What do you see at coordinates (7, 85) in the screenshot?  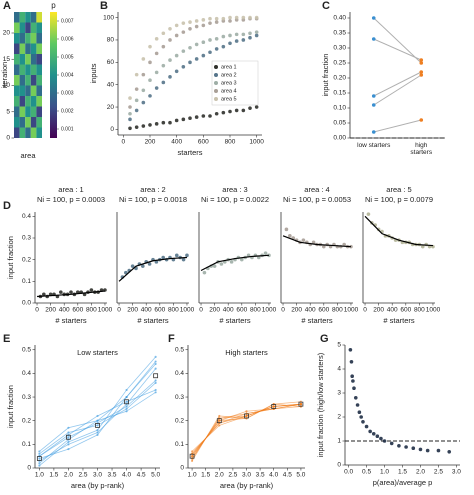 I see `y-tick-label: 10` at bounding box center [7, 85].